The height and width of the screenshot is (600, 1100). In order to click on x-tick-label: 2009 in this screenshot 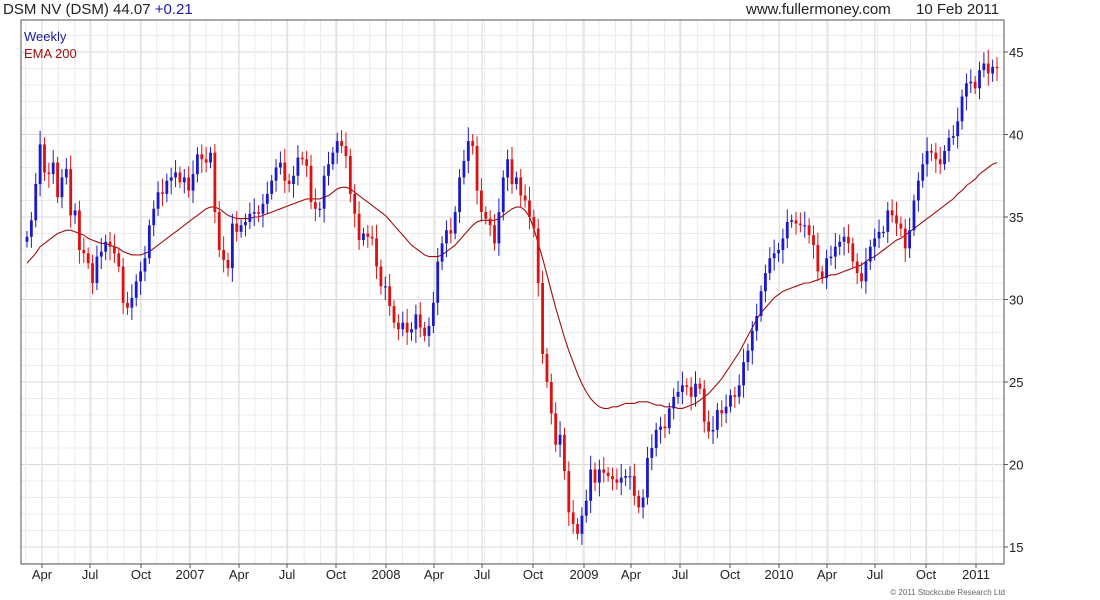, I will do `click(584, 574)`.